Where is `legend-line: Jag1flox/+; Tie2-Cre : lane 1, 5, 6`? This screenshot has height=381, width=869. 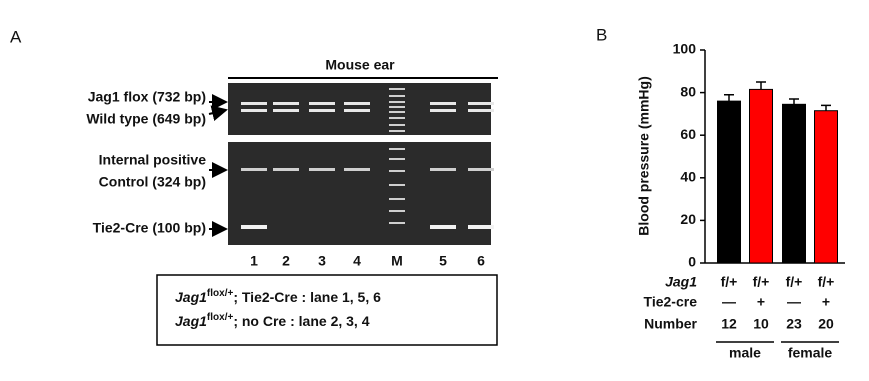
legend-line: Jag1flox/+; Tie2-Cre : lane 1, 5, 6 is located at coordinates (278, 296).